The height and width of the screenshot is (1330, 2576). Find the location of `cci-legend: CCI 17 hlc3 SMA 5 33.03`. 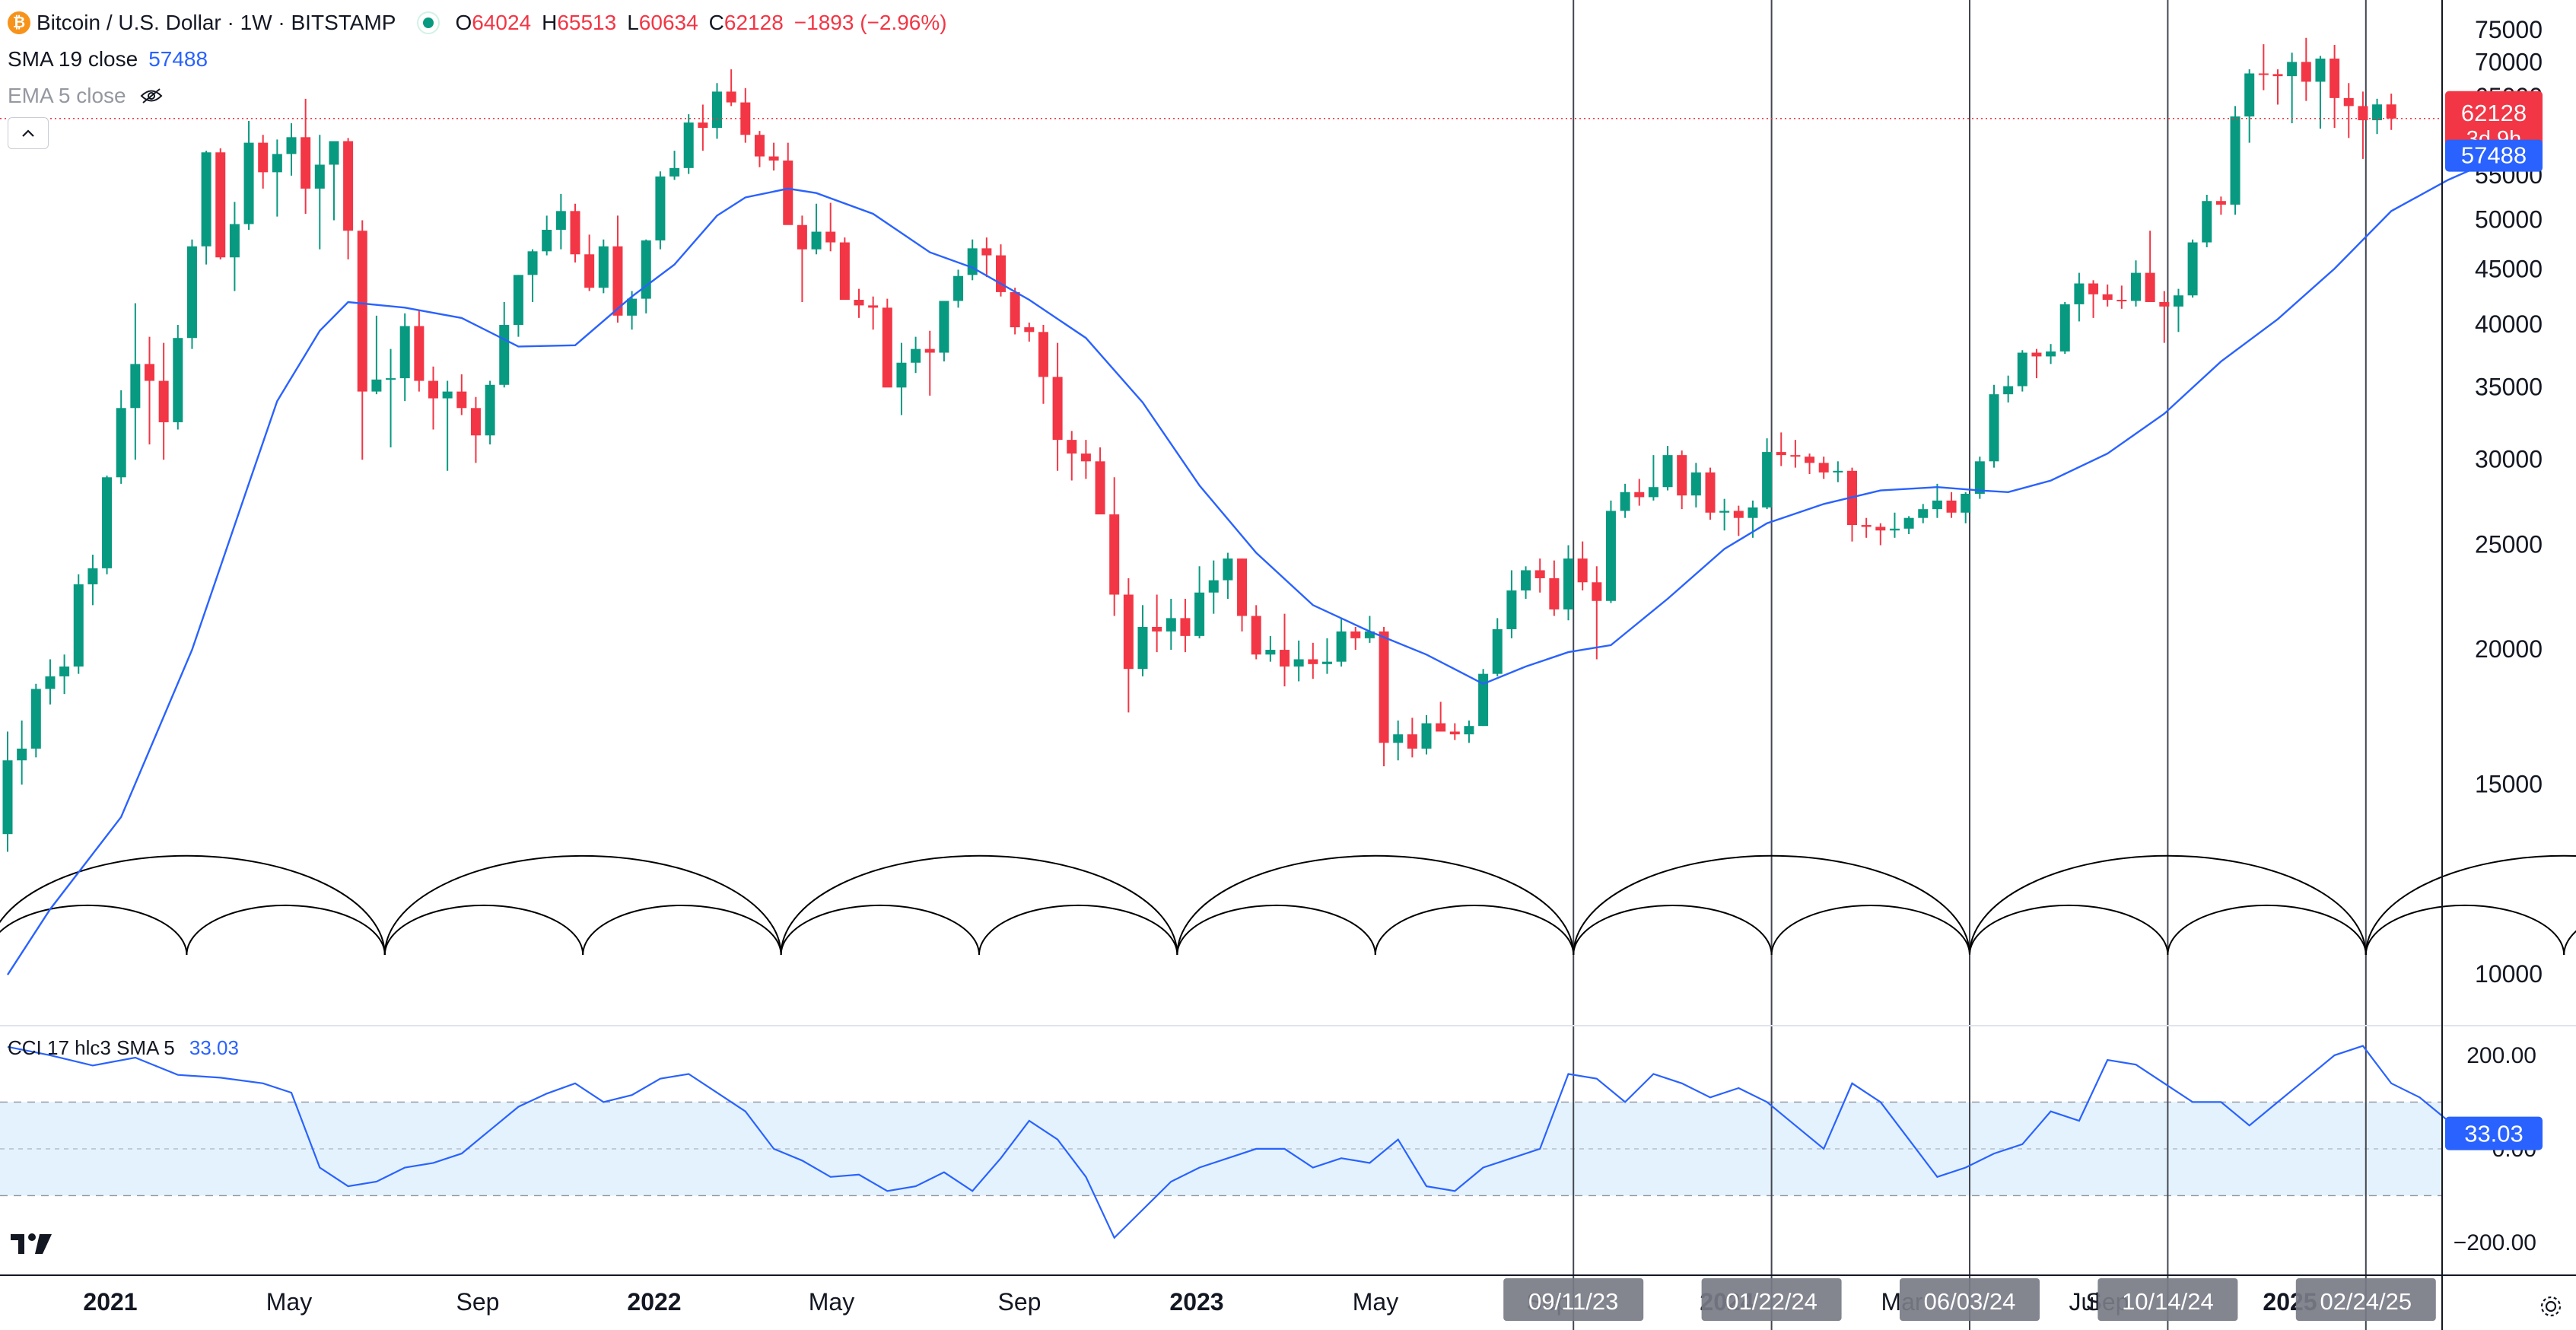

cci-legend: CCI 17 hlc3 SMA 5 33.03 is located at coordinates (123, 1048).